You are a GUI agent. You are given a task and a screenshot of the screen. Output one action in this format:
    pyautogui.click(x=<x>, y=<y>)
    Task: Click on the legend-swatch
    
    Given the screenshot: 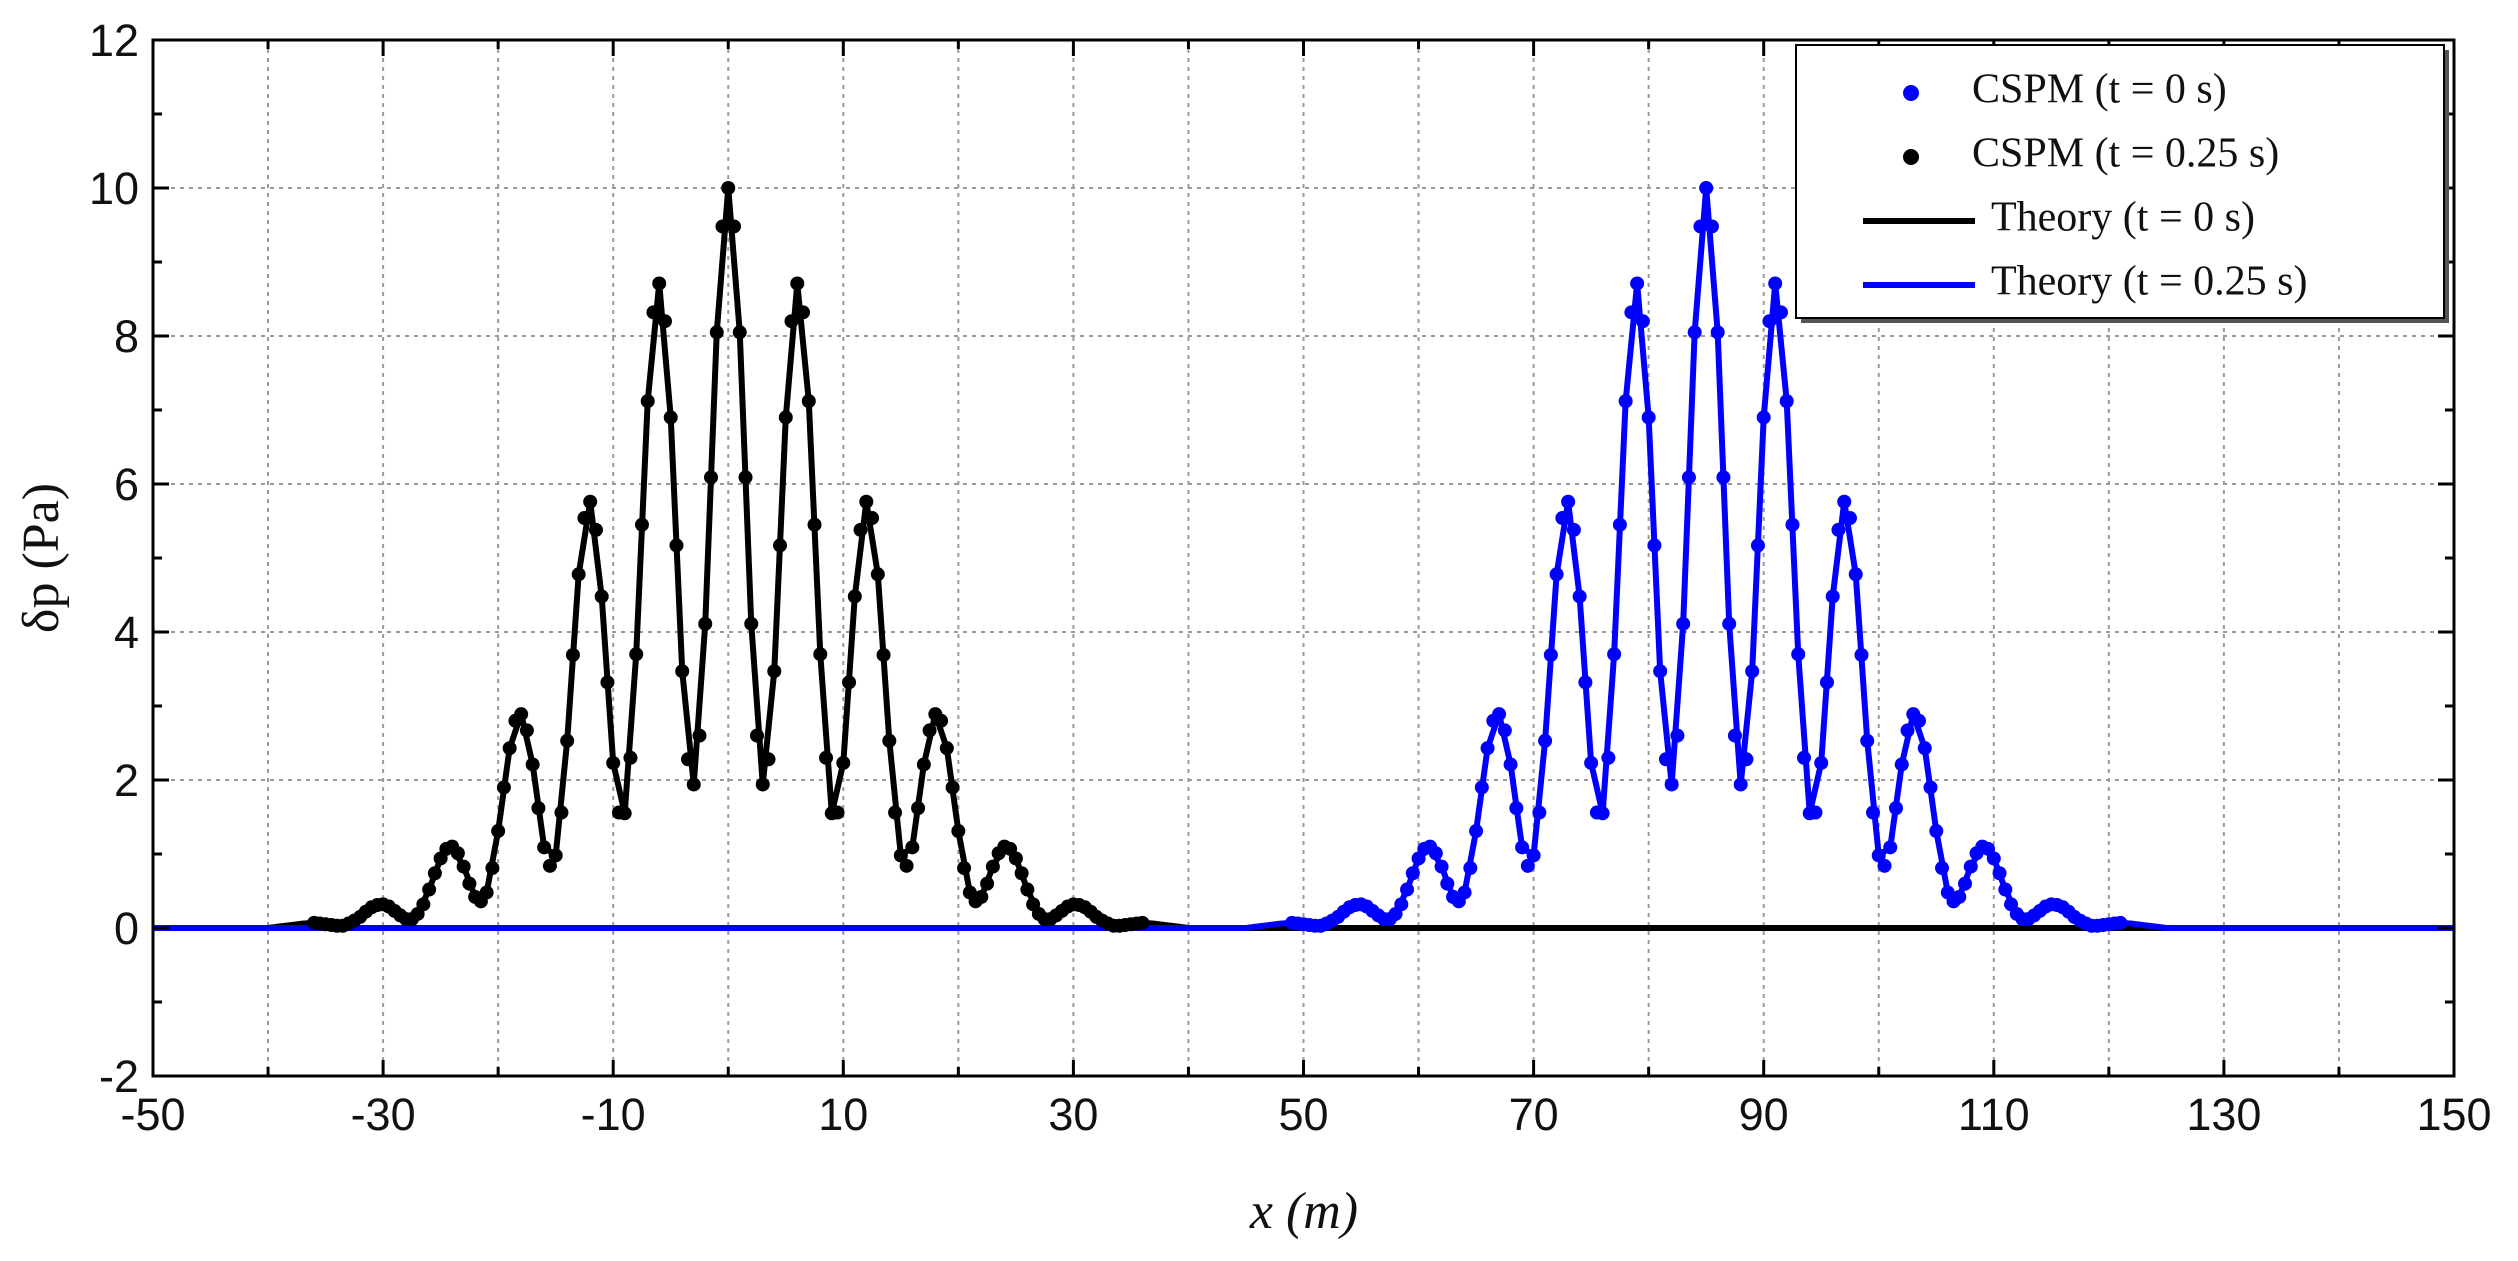 What is the action you would take?
    pyautogui.click(x=1911, y=93)
    